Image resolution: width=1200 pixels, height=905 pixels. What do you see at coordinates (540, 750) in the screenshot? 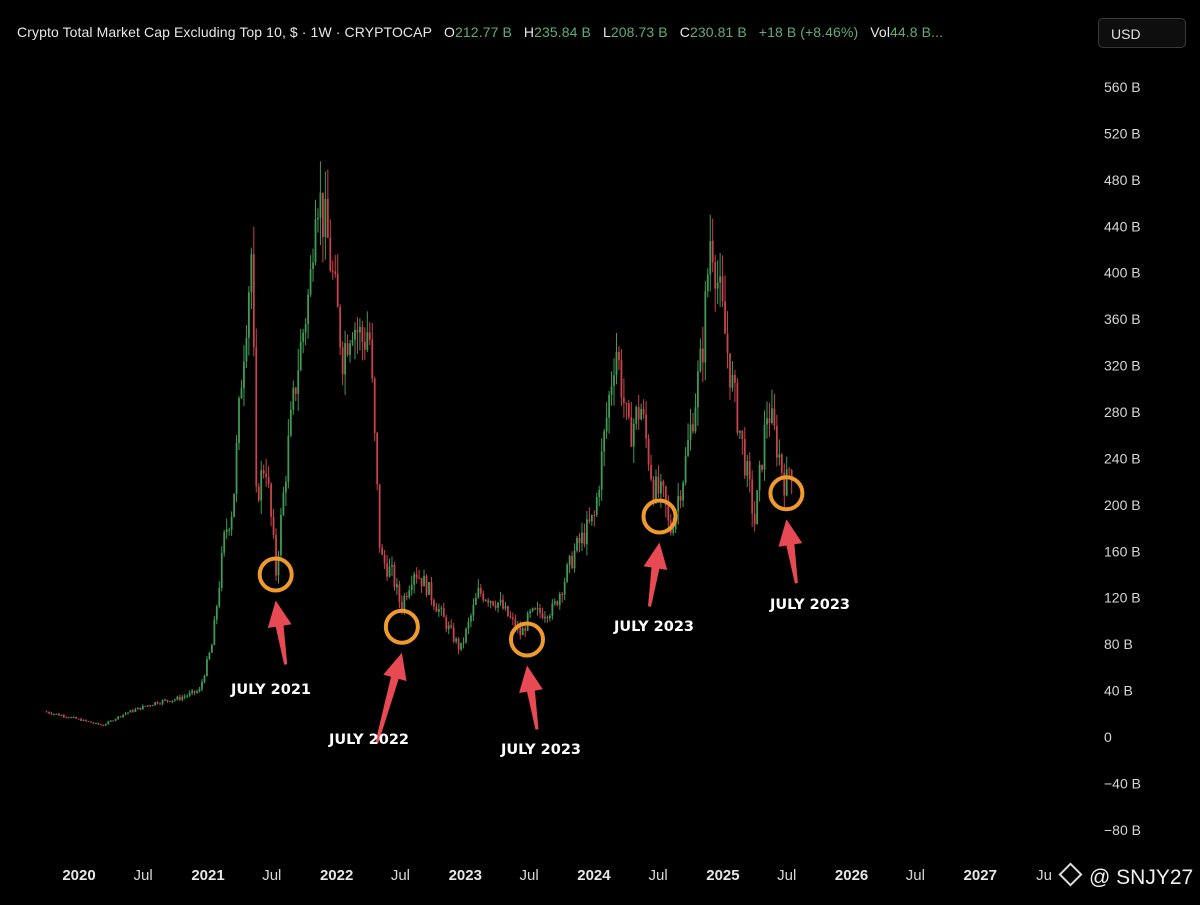
I see `annotation-label: JULY 2023` at bounding box center [540, 750].